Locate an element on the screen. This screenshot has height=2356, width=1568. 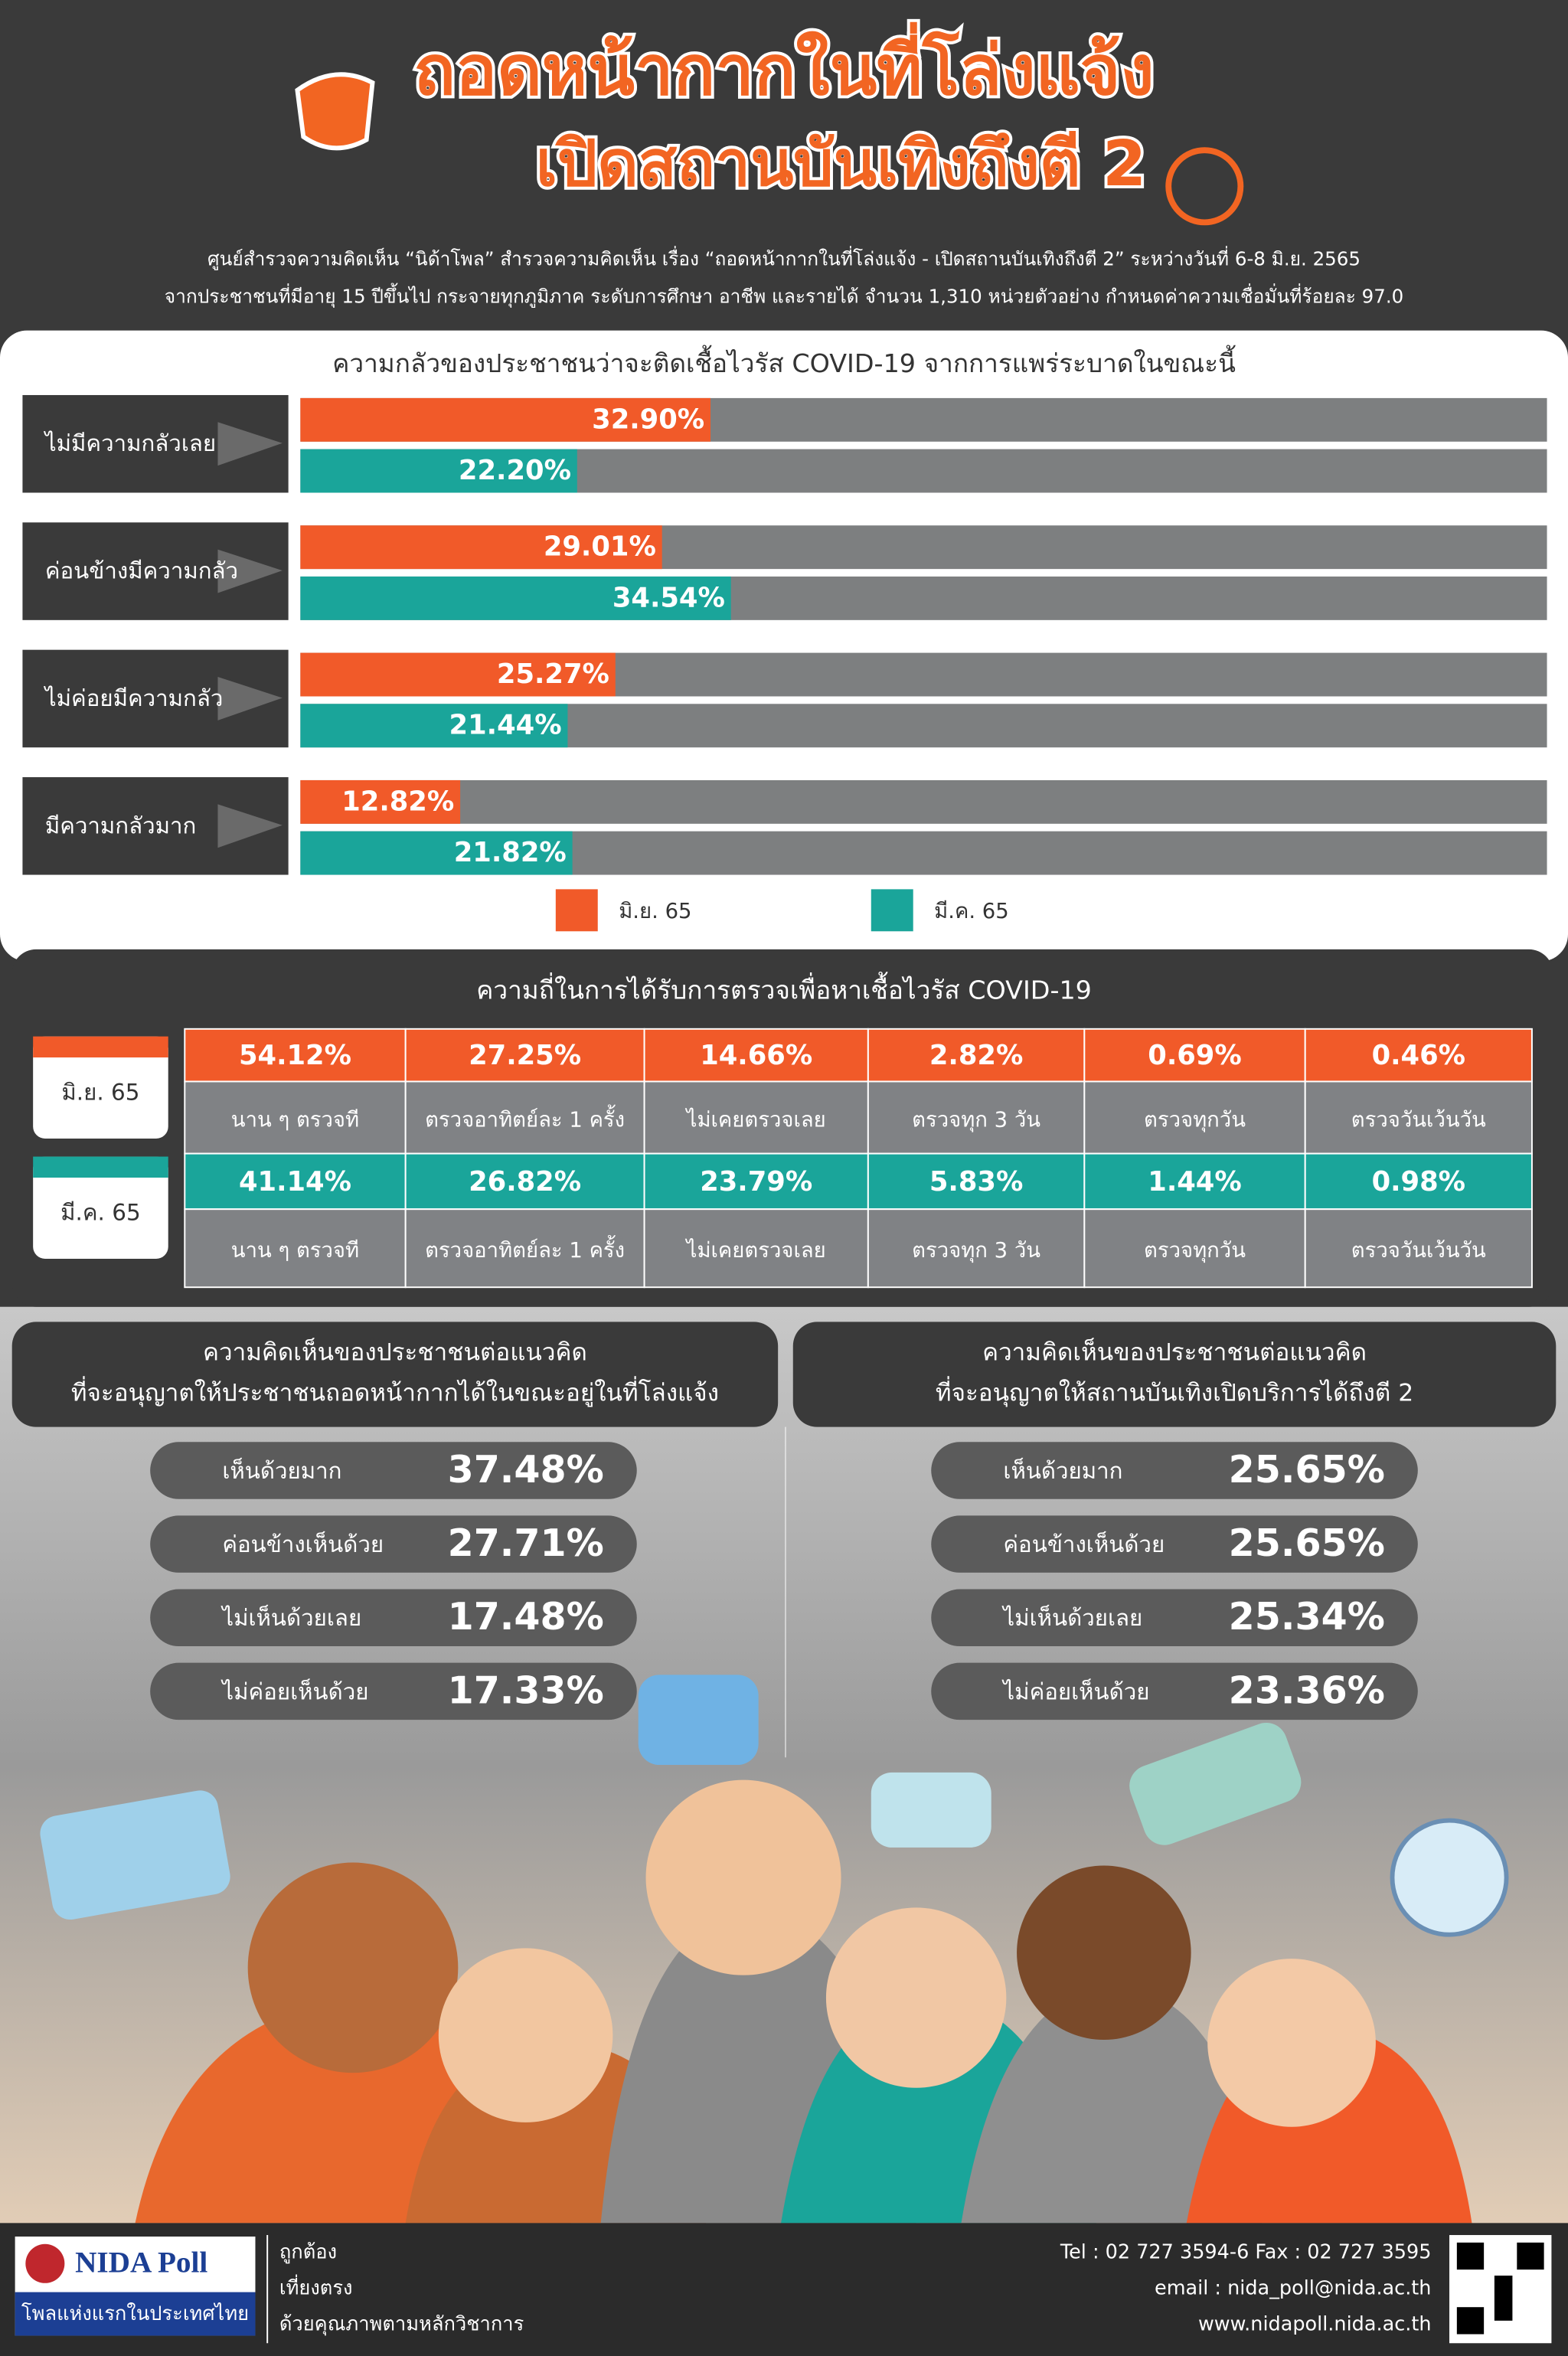
footer is located at coordinates (784, 2289).